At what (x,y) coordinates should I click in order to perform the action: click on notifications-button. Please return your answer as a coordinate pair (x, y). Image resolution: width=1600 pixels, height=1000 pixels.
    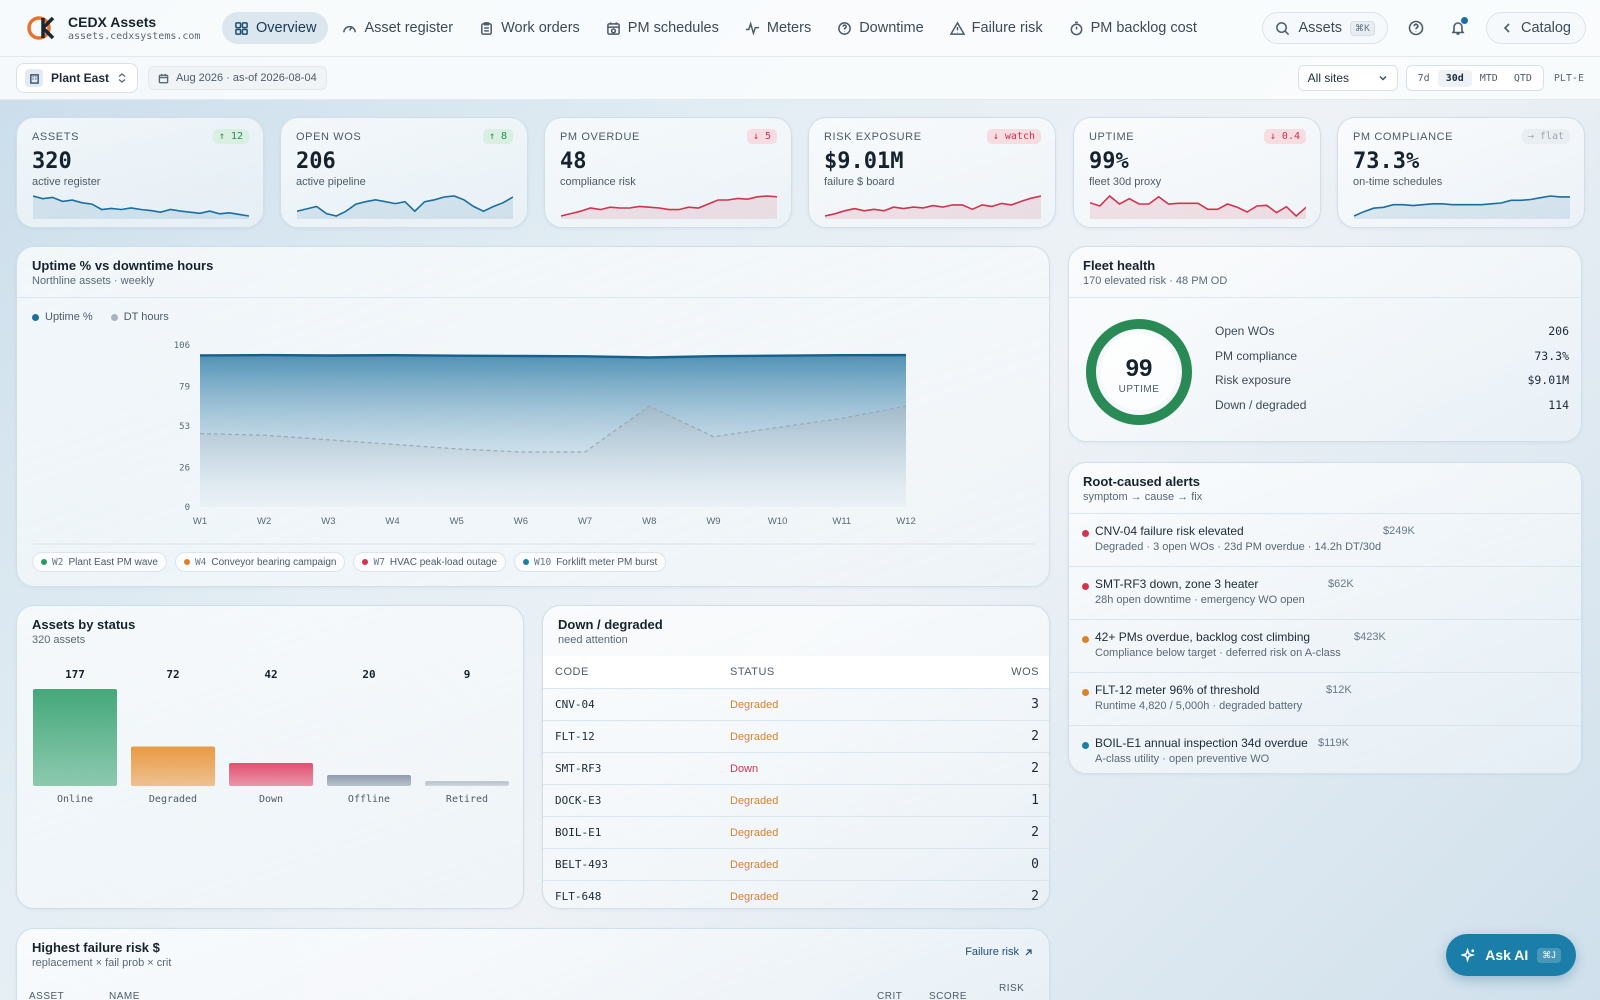
    Looking at the image, I should click on (1458, 28).